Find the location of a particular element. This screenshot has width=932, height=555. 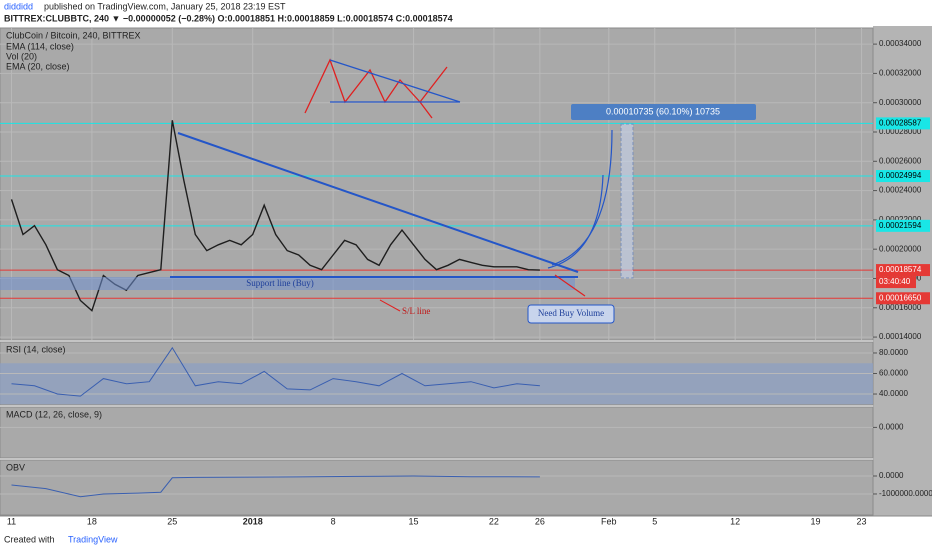

level-label: 0.00028587 is located at coordinates (900, 123).